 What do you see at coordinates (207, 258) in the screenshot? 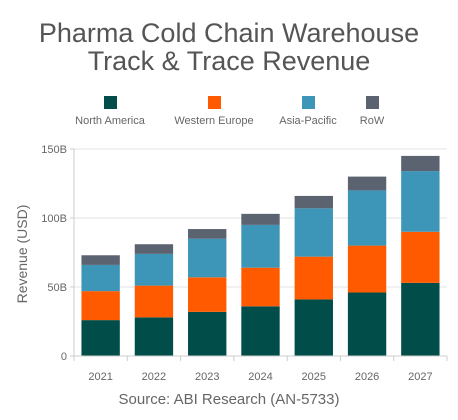
I see `bar-asia-pacific-2023` at bounding box center [207, 258].